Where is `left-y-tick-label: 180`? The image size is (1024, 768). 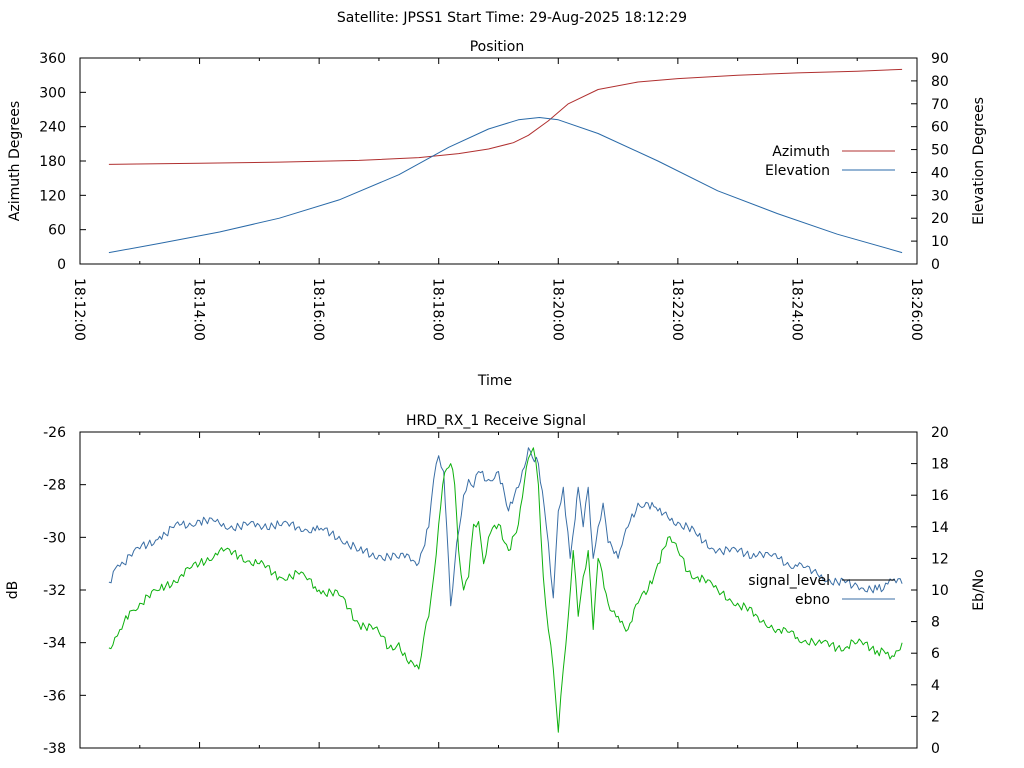 left-y-tick-label: 180 is located at coordinates (52, 162).